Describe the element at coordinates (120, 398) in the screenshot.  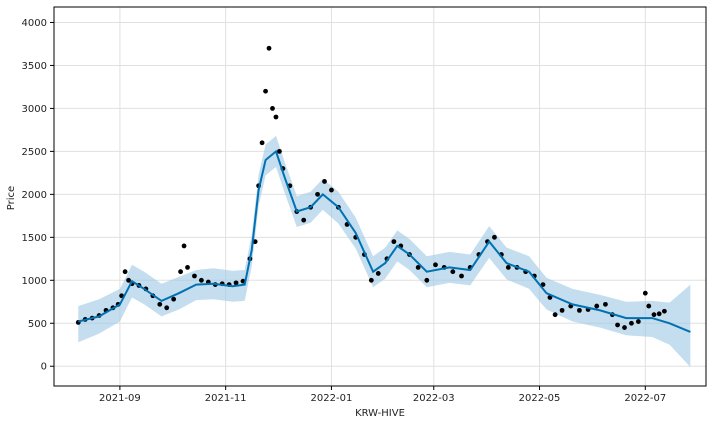
I see `x-tick-label: 2021-09` at that location.